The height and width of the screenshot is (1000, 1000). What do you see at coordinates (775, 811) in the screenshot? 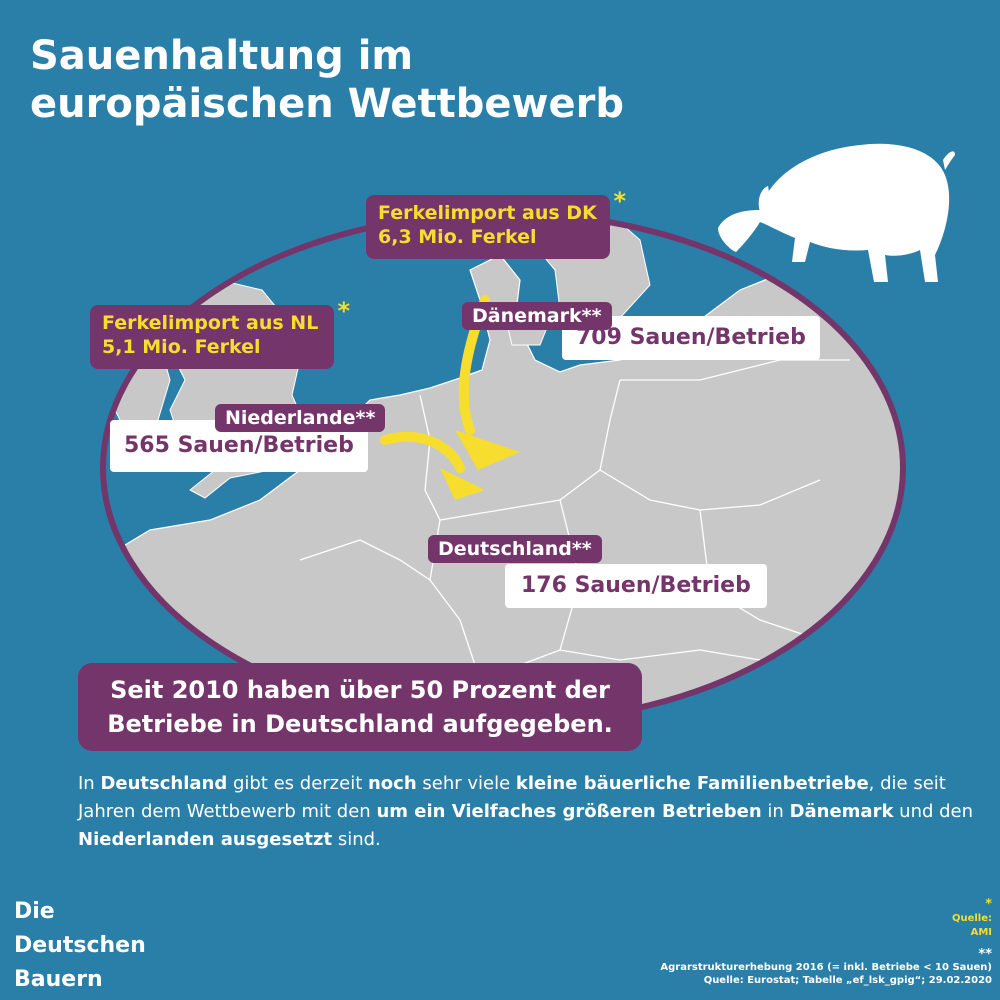
I see `description-segment: in` at bounding box center [775, 811].